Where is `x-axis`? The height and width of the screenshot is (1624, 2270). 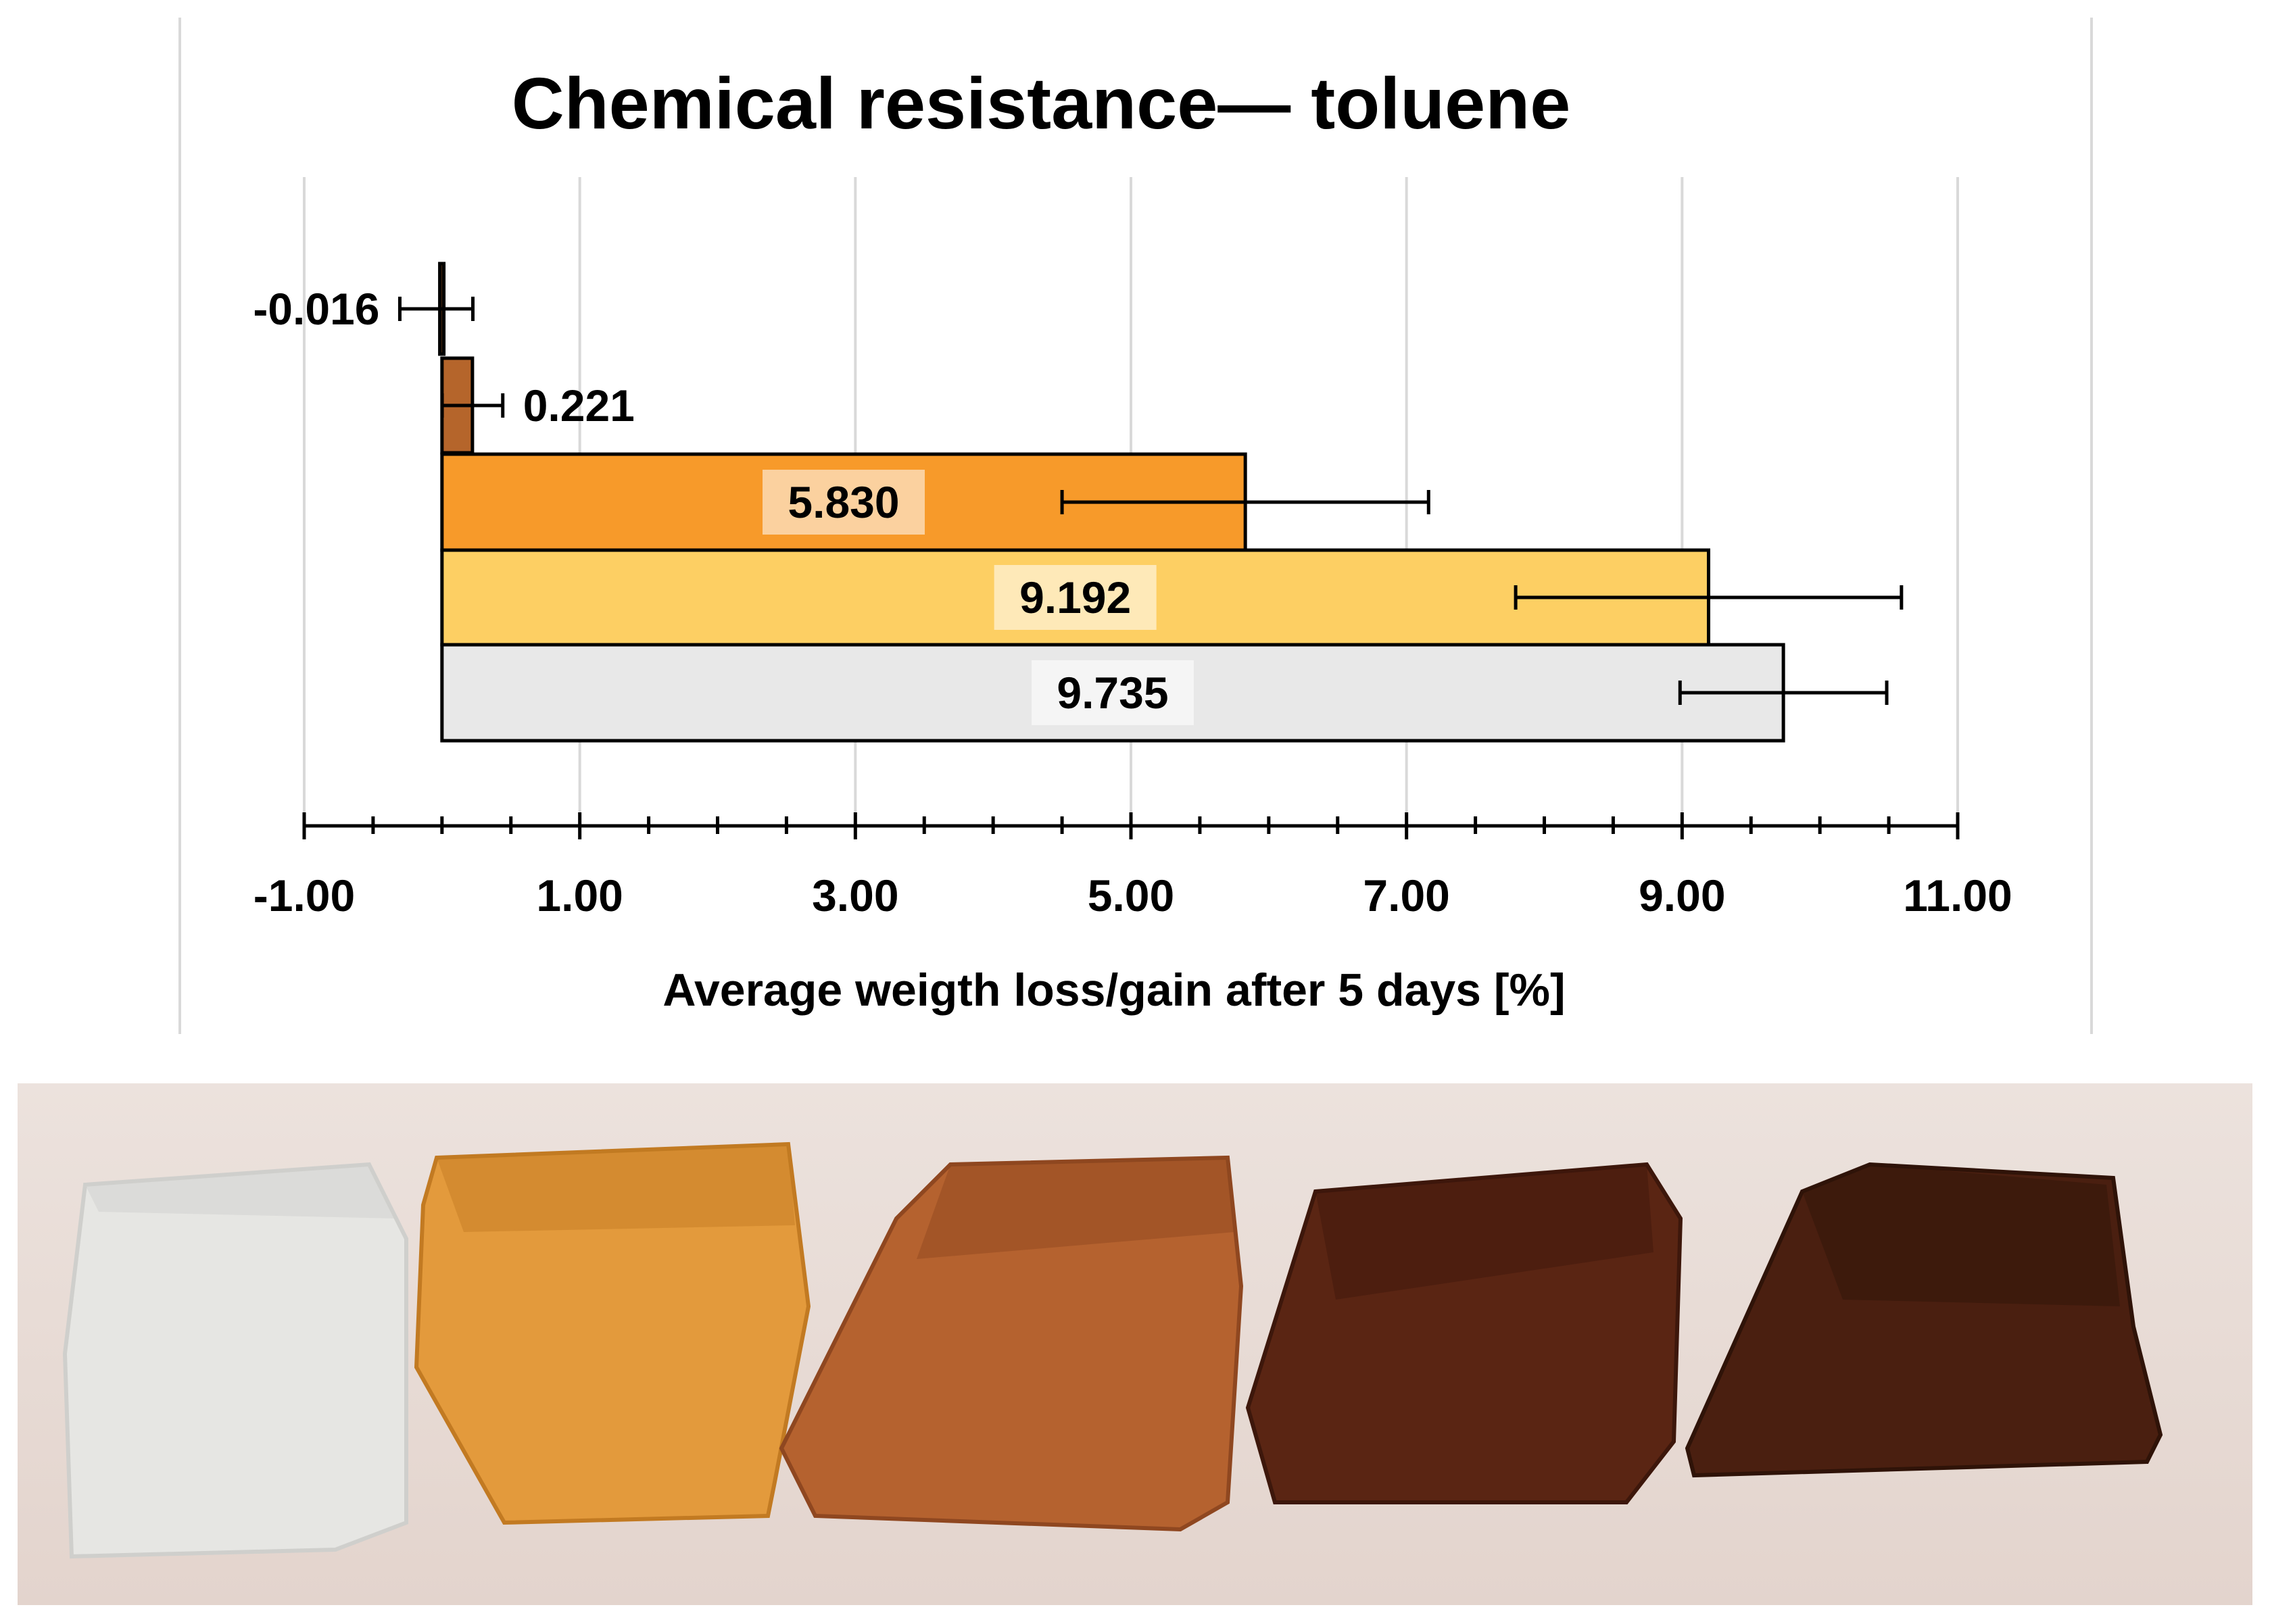
x-axis is located at coordinates (1131, 825).